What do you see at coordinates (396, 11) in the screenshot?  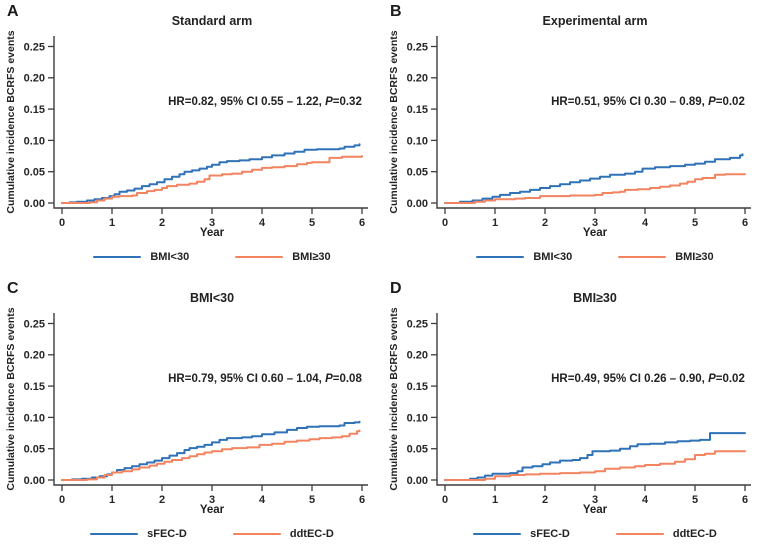 I see `panel-letter: B` at bounding box center [396, 11].